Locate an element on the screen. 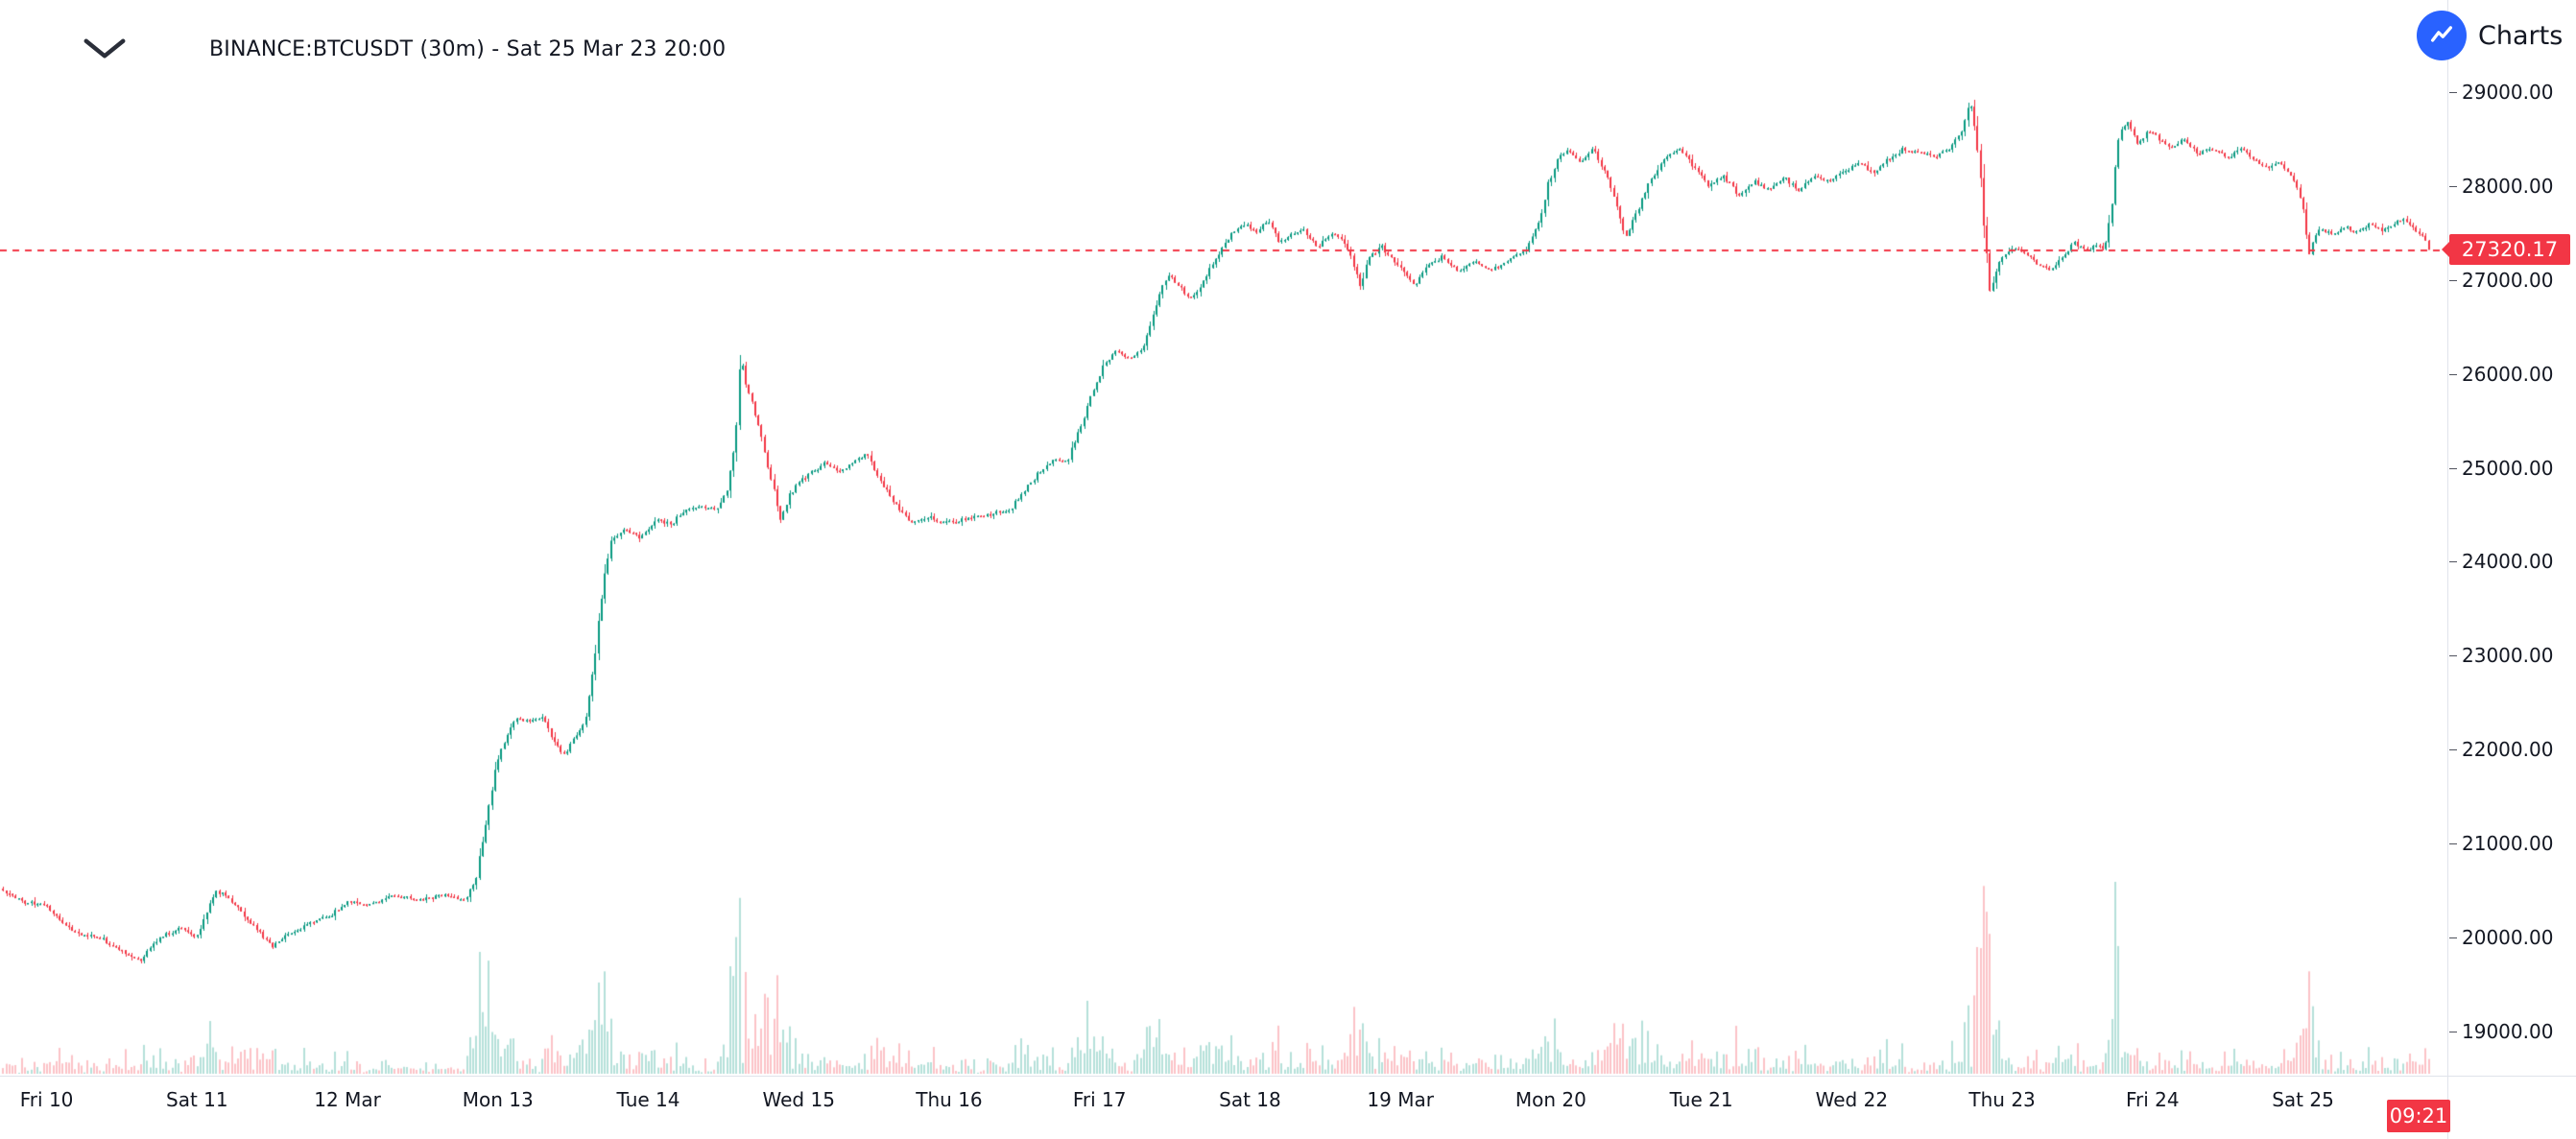  time-tick-label: Mon 20 is located at coordinates (1550, 1099).